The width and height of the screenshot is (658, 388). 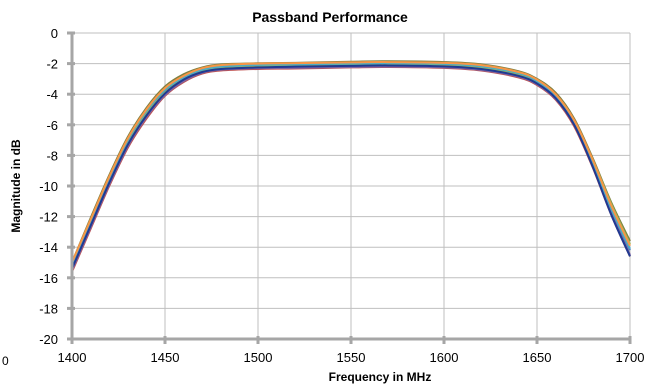 What do you see at coordinates (48, 247) in the screenshot?
I see `y-tick-label: -14` at bounding box center [48, 247].